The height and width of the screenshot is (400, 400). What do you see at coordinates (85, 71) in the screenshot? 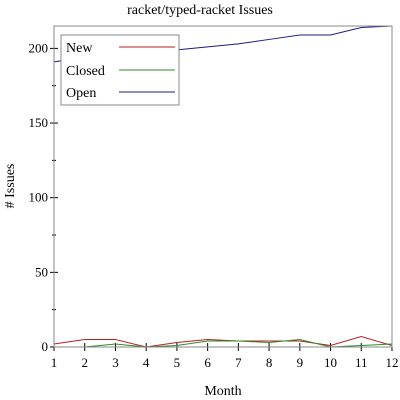
I see `legend-label-closed: Closed` at bounding box center [85, 71].